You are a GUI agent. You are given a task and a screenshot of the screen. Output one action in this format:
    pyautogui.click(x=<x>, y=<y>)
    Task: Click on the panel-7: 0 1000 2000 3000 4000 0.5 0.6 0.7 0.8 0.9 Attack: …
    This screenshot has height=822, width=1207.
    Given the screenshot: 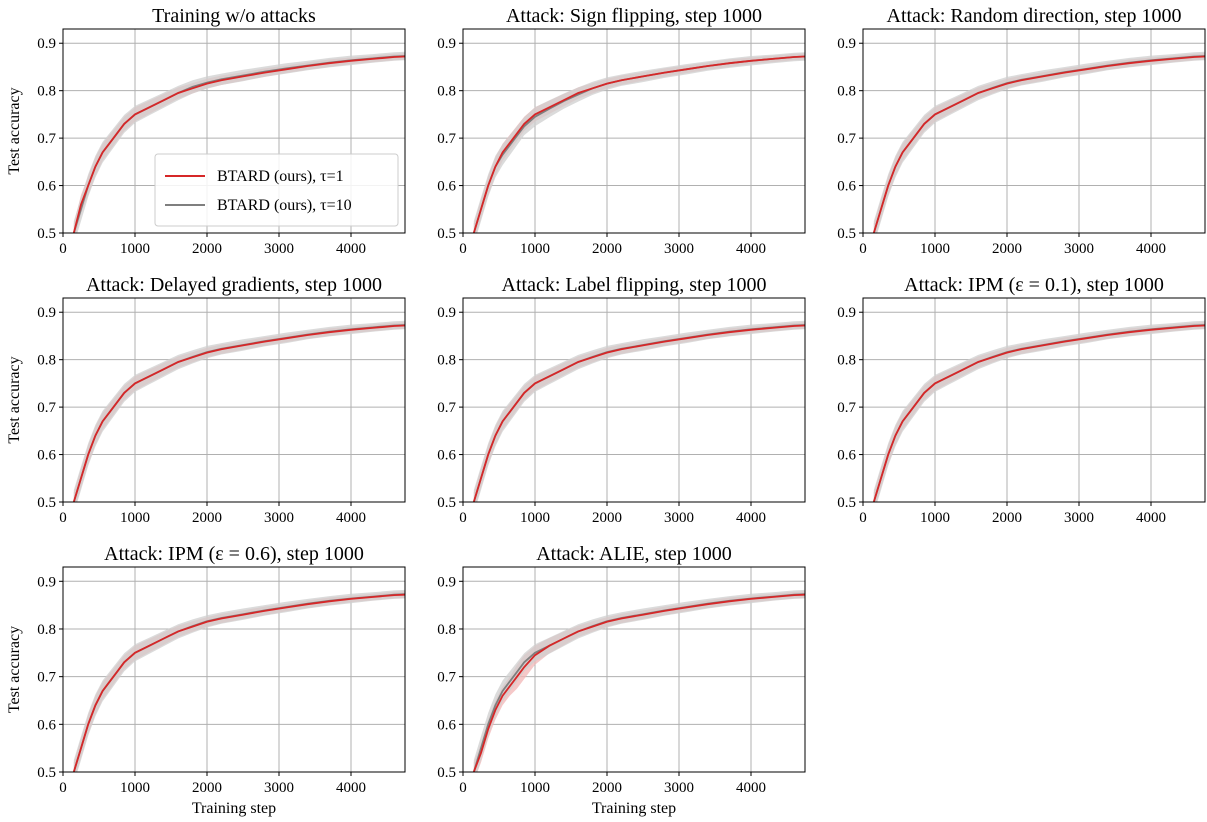 What is the action you would take?
    pyautogui.click(x=206, y=680)
    